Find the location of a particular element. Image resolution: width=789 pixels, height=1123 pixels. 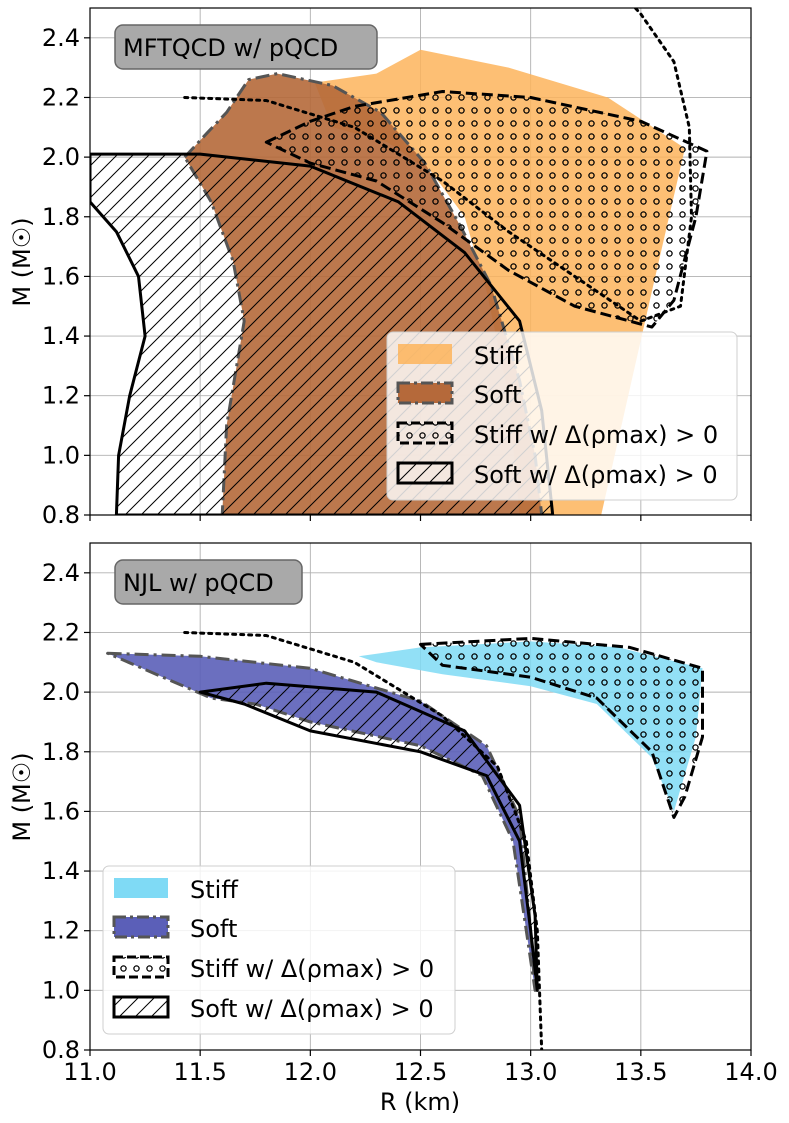

panel-title-box-bottom: NJL w/ pQCD is located at coordinates (208, 582).